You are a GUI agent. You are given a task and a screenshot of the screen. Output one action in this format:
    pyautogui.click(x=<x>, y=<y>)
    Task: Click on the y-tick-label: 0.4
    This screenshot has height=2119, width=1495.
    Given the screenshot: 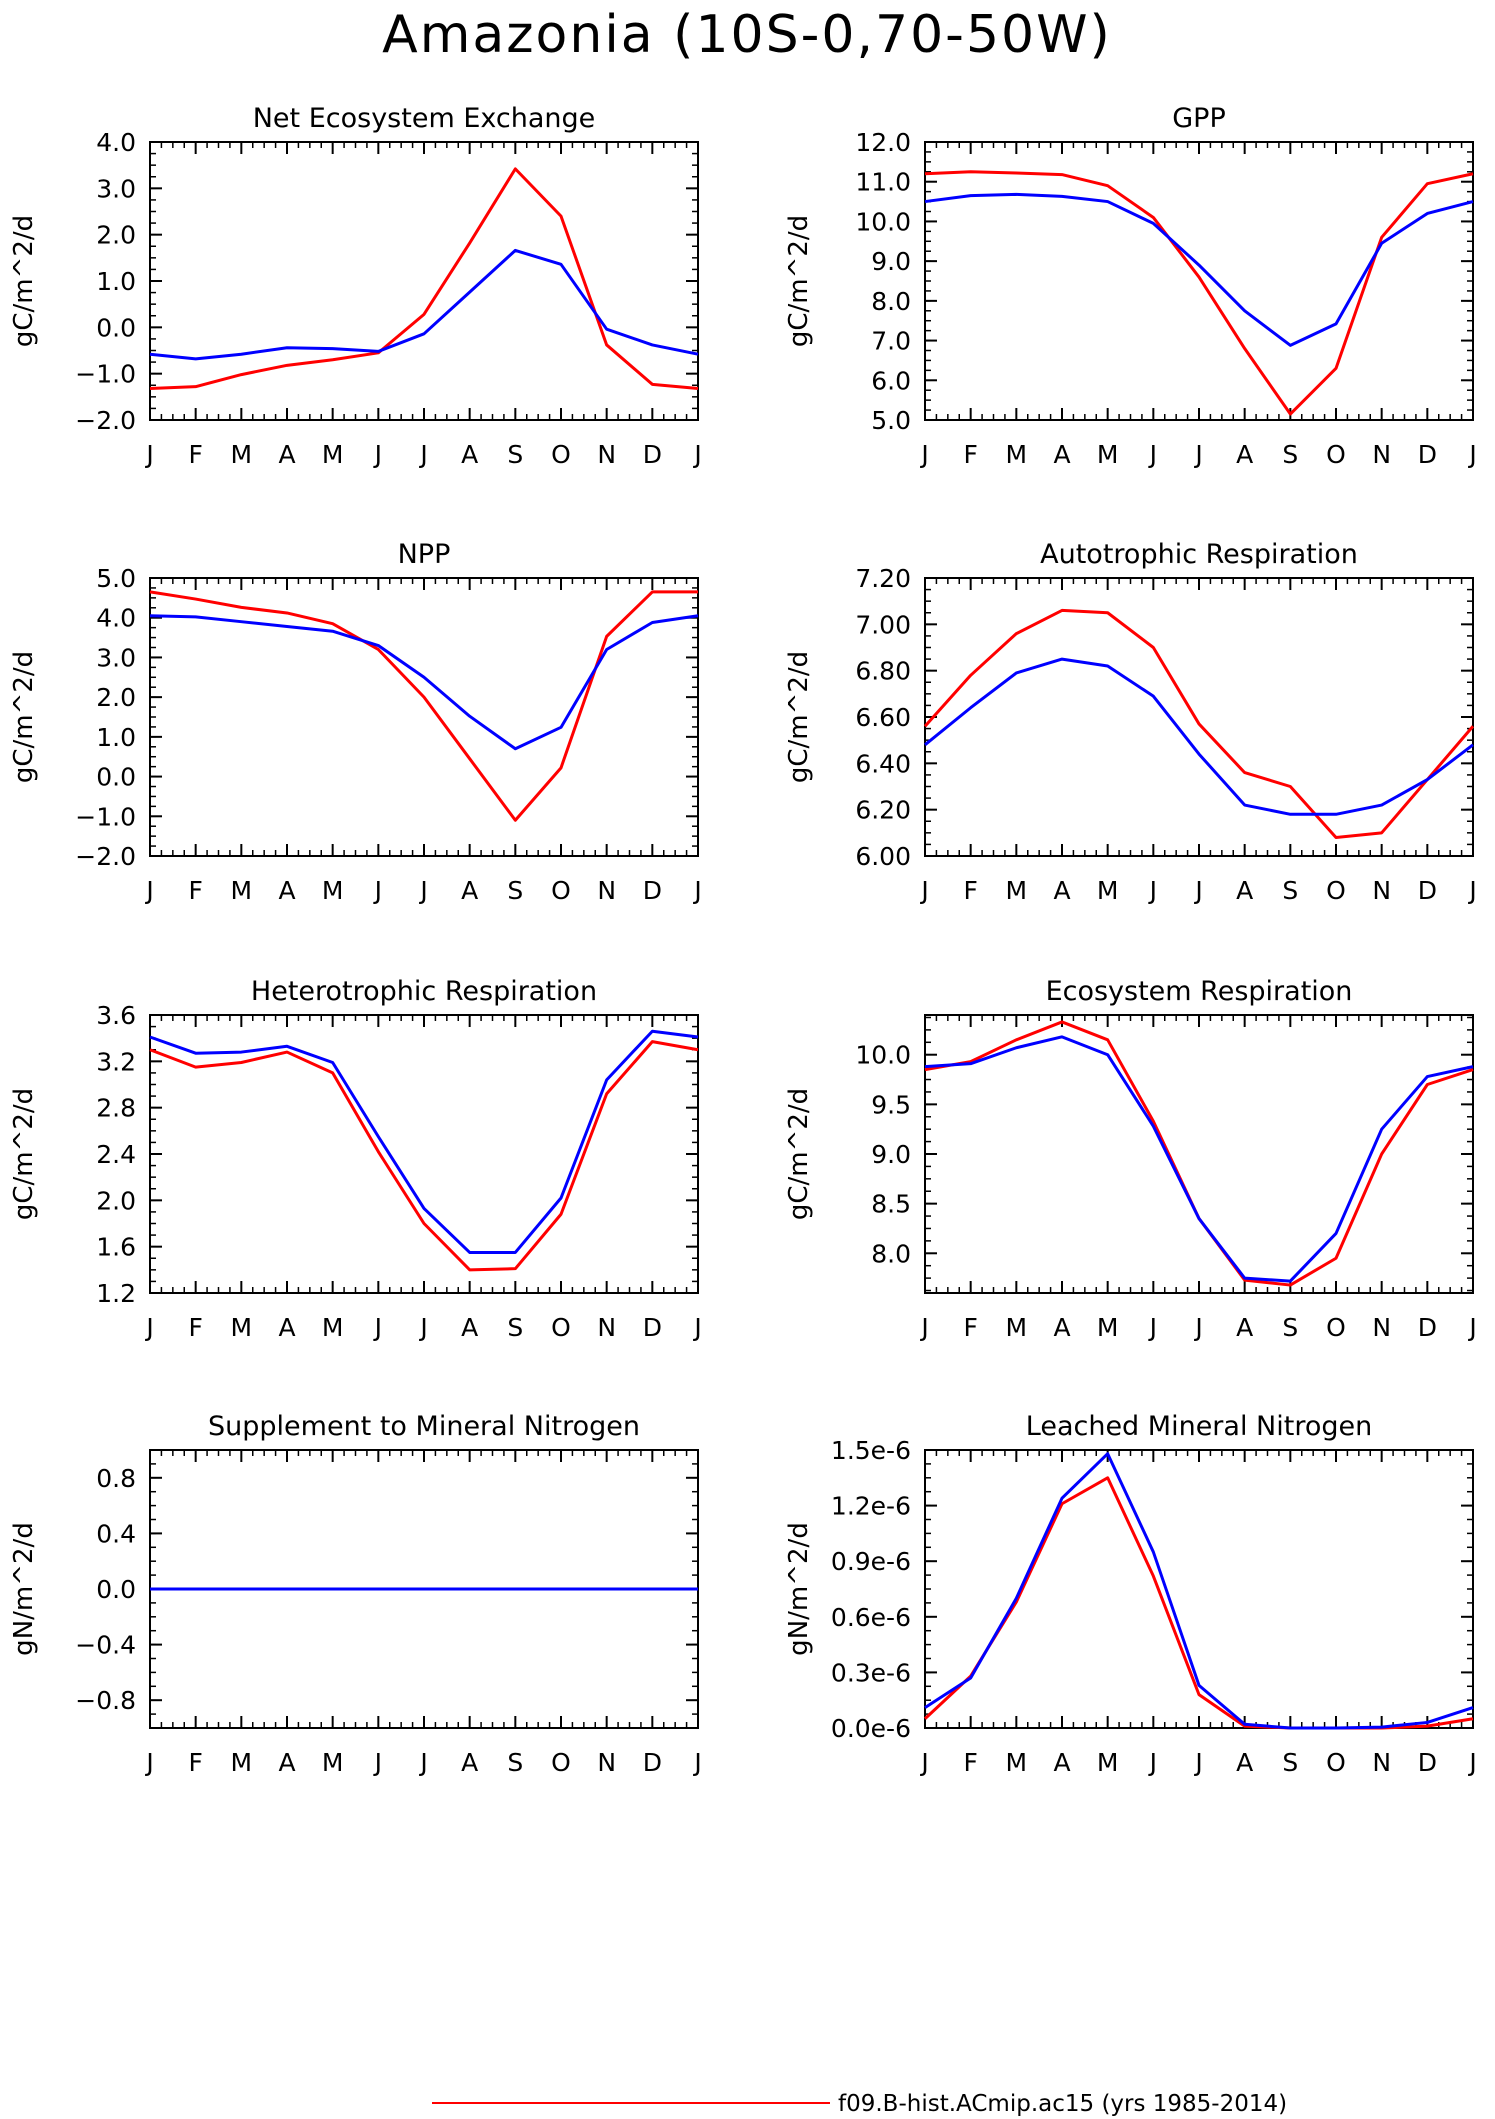 What is the action you would take?
    pyautogui.click(x=116, y=1533)
    